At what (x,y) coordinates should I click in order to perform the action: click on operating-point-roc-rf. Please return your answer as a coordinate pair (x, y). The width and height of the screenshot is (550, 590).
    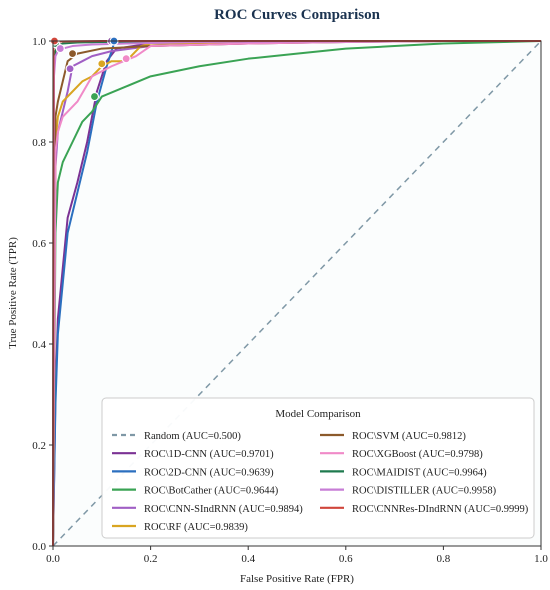
    Looking at the image, I should click on (102, 64).